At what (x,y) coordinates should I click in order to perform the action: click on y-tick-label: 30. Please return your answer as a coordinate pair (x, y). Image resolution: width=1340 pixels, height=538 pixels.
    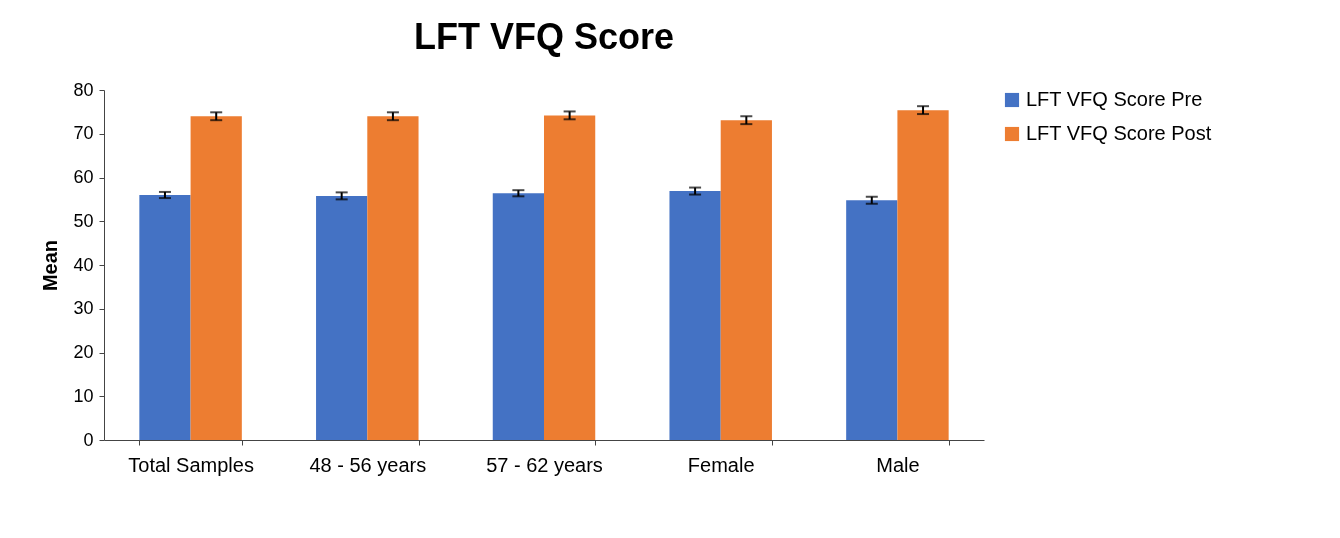
    Looking at the image, I should click on (83, 308).